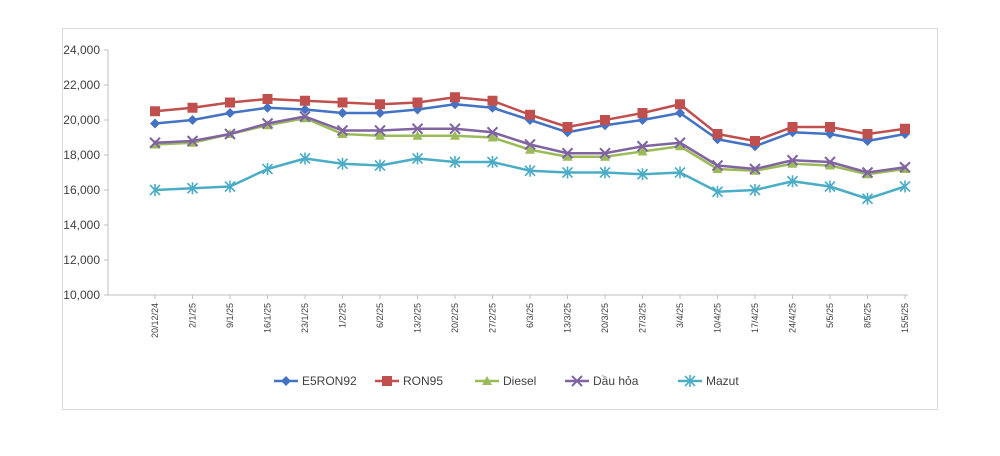  What do you see at coordinates (830, 315) in the screenshot?
I see `x-tick-label: 5/5/25` at bounding box center [830, 315].